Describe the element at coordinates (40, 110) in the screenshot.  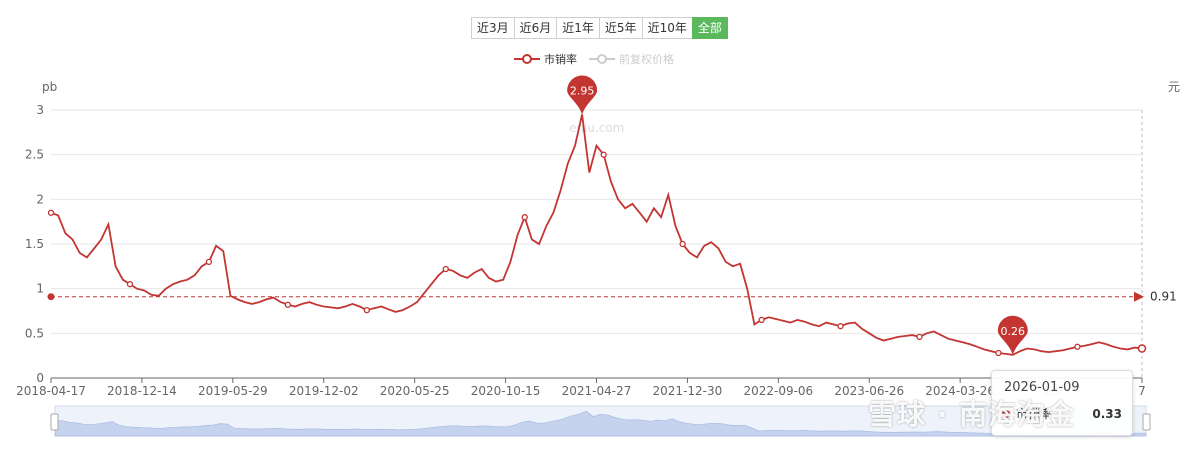
I see `y-tick-label: 3` at that location.